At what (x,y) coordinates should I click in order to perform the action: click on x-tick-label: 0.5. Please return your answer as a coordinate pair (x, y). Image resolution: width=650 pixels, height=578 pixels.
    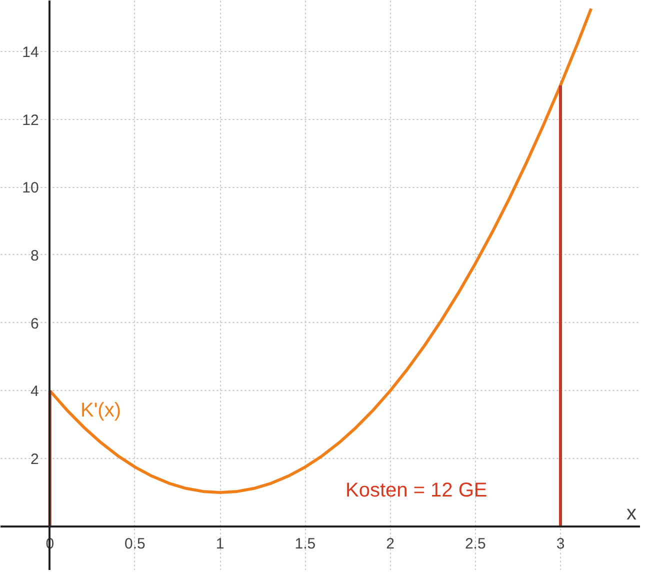
    Looking at the image, I should click on (135, 543).